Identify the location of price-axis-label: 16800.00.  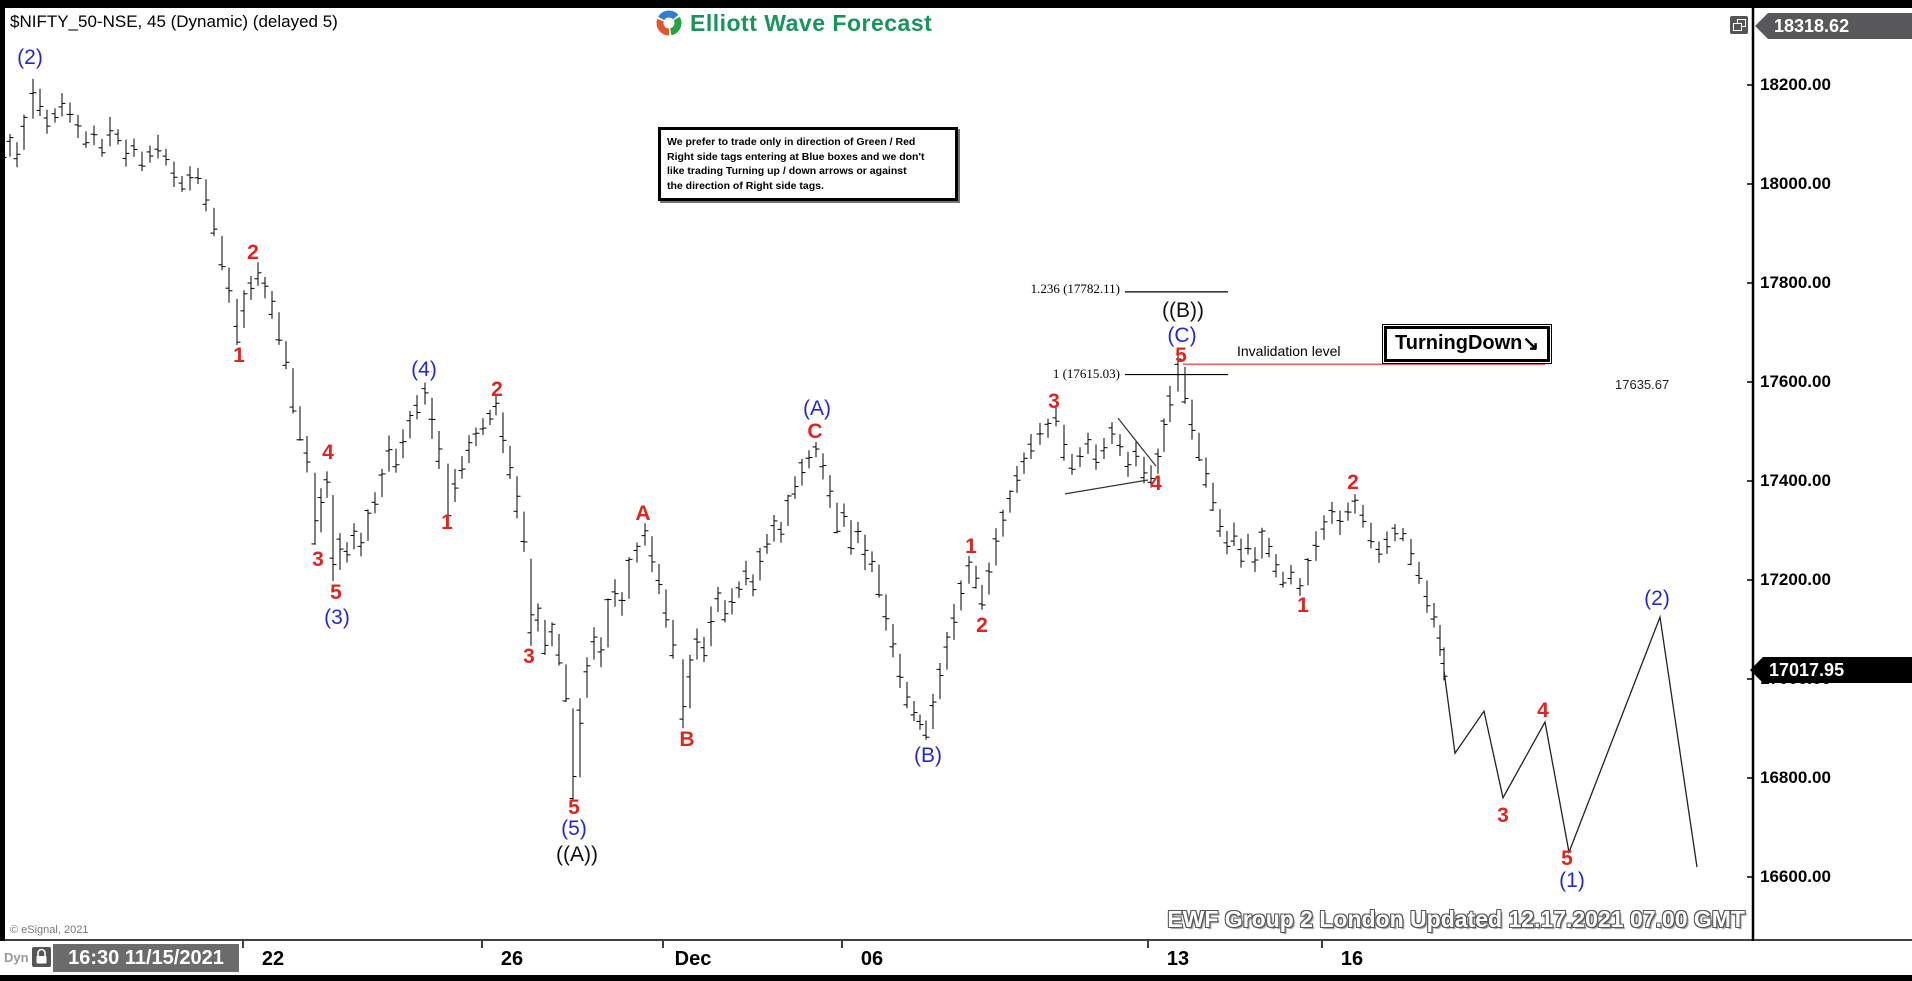
(1795, 777).